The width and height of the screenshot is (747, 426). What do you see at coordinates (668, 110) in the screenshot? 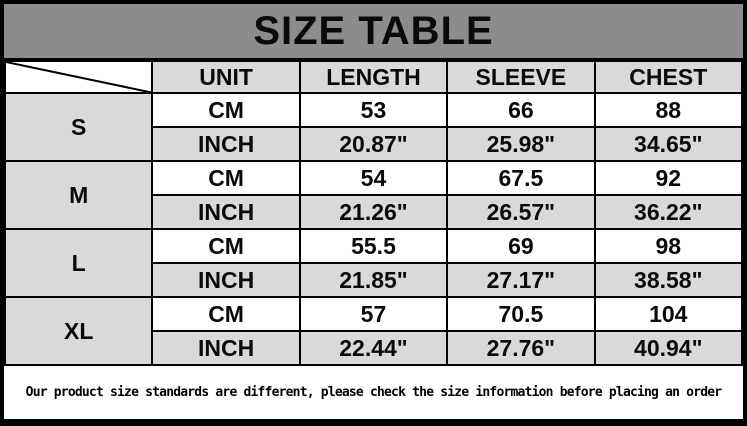
I see `value-cell: 88` at bounding box center [668, 110].